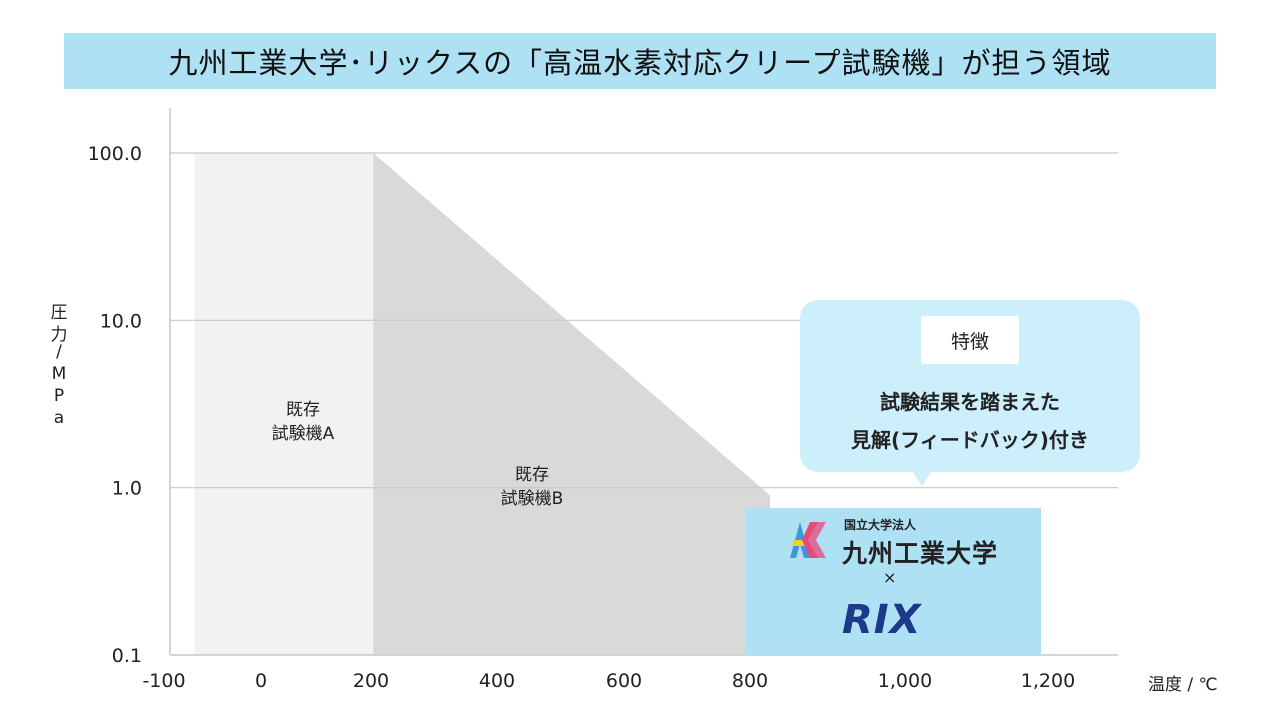  Describe the element at coordinates (59, 335) in the screenshot. I see `y-axis-label-char: 力` at that location.